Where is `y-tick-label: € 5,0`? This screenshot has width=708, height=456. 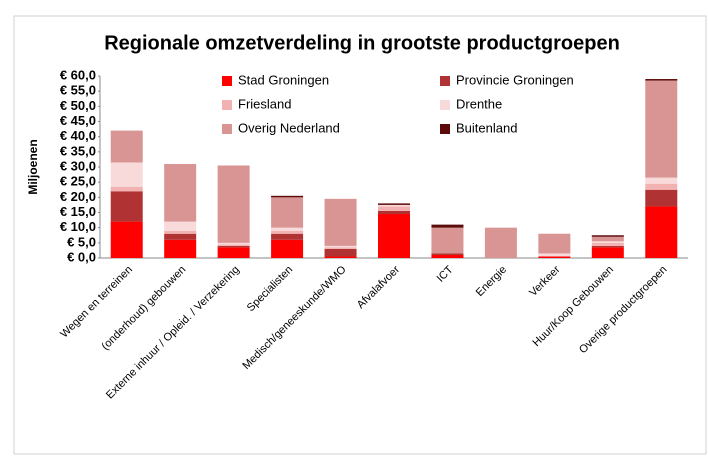 y-tick-label: € 5,0 is located at coordinates (81, 241).